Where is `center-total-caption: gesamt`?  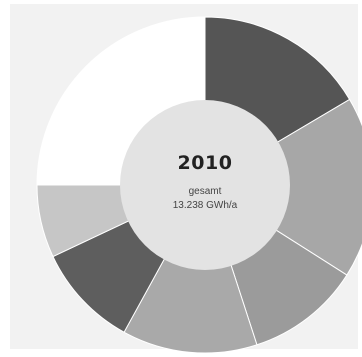 center-total-caption: gesamt is located at coordinates (205, 191).